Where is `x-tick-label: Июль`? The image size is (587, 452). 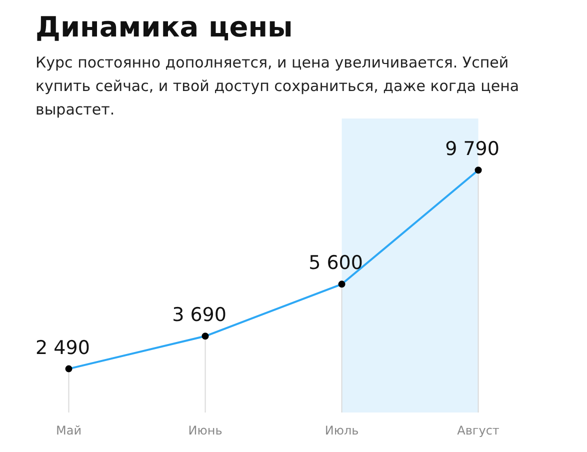
x-tick-label: Июль is located at coordinates (341, 431).